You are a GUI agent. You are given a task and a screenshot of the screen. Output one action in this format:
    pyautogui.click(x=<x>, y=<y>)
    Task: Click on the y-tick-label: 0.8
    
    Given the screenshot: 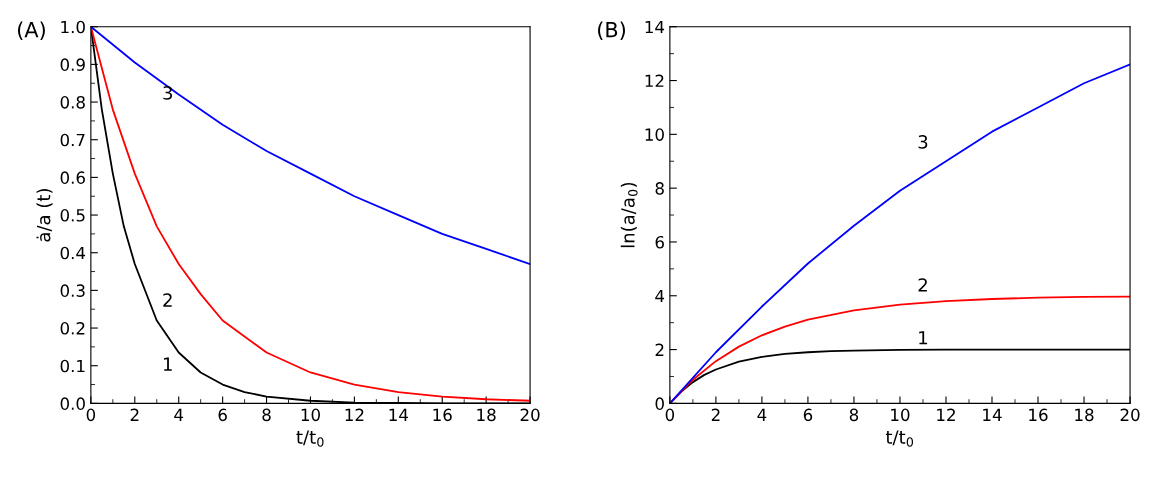 What is the action you would take?
    pyautogui.click(x=72, y=102)
    